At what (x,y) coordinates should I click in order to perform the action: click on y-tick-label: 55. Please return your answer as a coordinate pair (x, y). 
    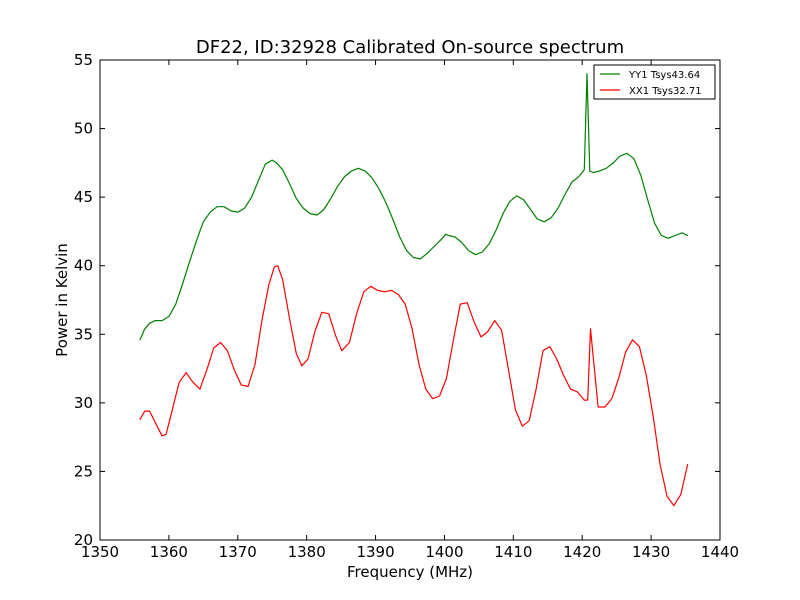
    Looking at the image, I should click on (83, 60).